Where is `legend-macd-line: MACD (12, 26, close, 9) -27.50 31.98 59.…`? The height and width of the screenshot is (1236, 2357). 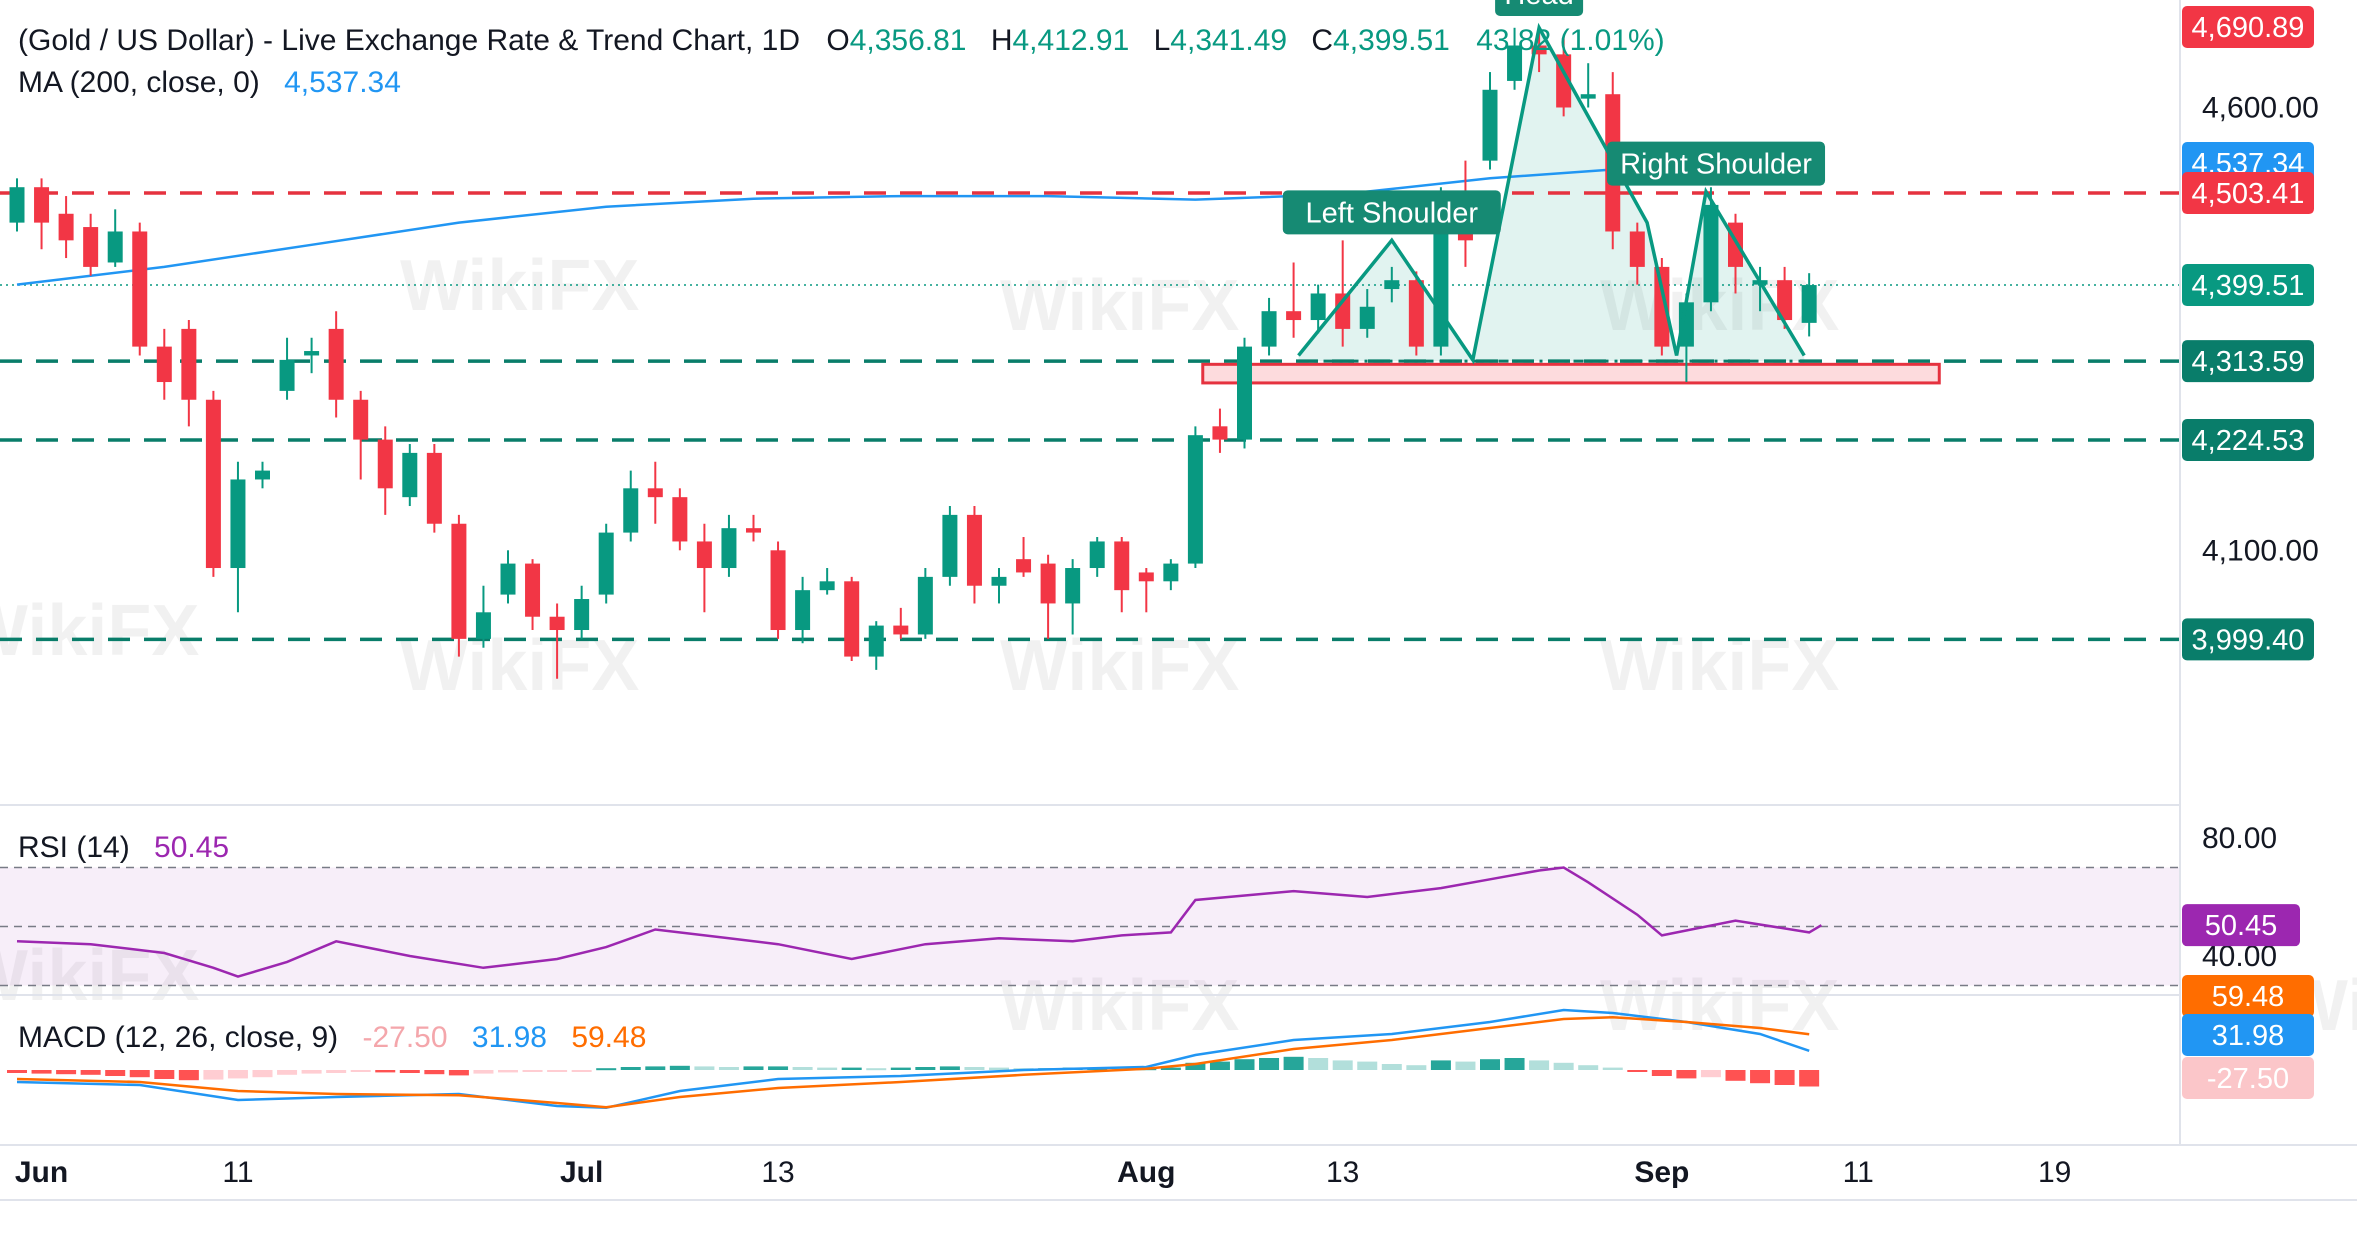 legend-macd-line: MACD (12, 26, close, 9) -27.50 31.98 59.… is located at coordinates (332, 1037).